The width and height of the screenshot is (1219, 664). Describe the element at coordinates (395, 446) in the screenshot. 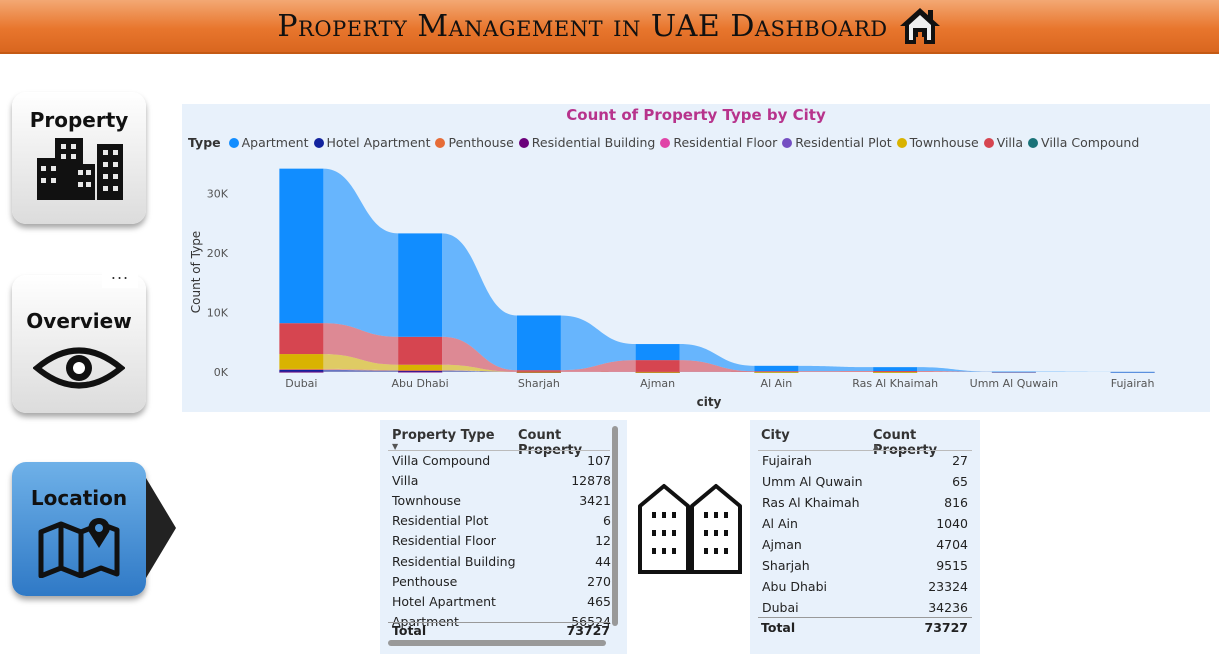

I see `sort-desc-icon: ▼` at that location.